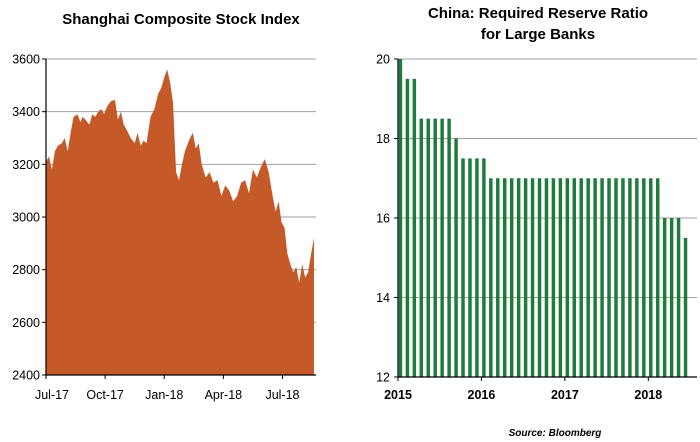 This screenshot has height=442, width=700. Describe the element at coordinates (538, 34) in the screenshot. I see `rrr-chart-subtitle: for Large Banks` at that location.